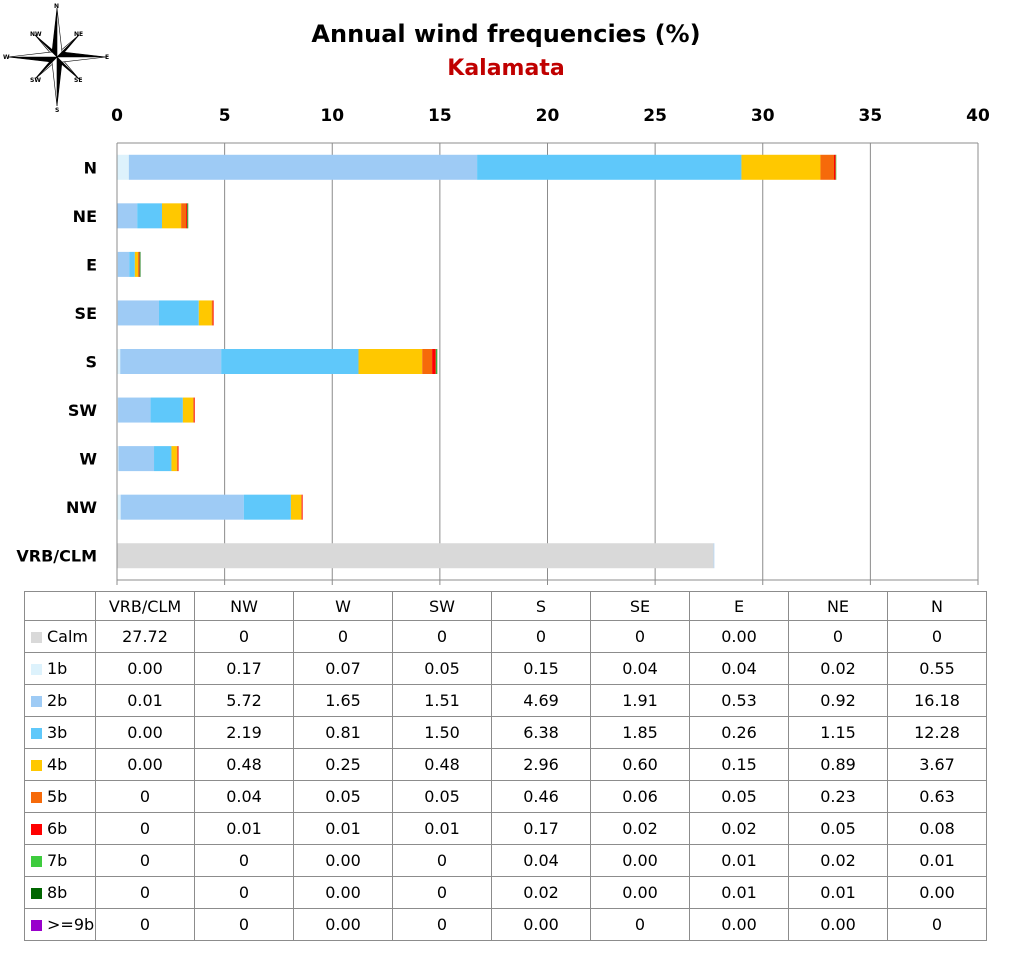 This screenshot has height=967, width=1013. Describe the element at coordinates (244, 606) in the screenshot. I see `table-column-header: NW` at that location.